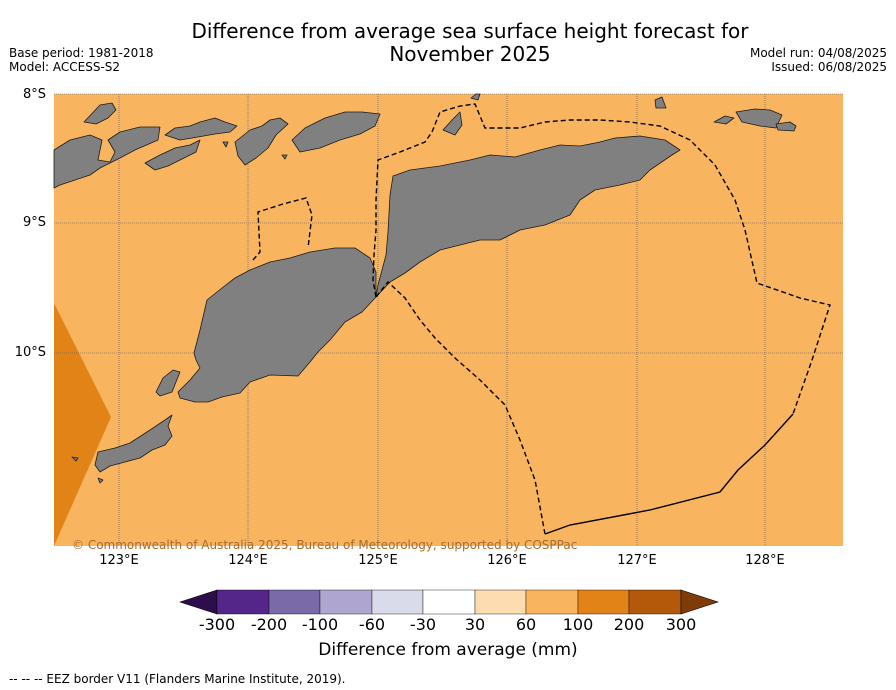 The height and width of the screenshot is (690, 896). I want to click on timor-island, so click(528, 216).